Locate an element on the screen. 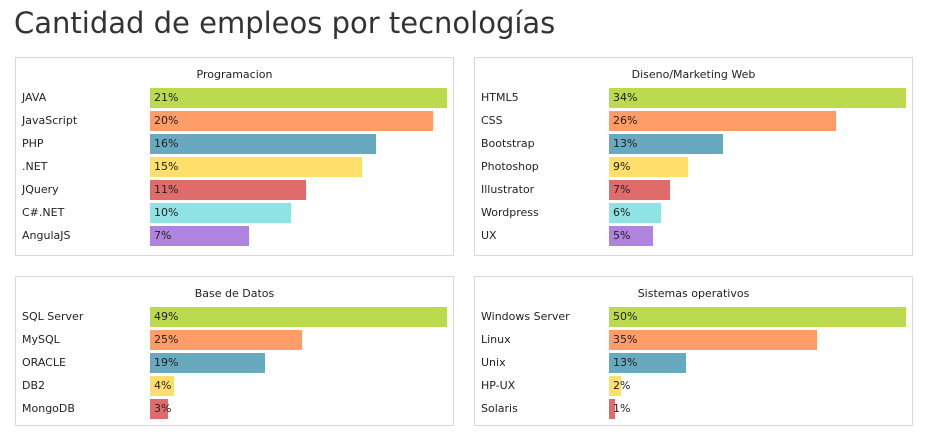 The width and height of the screenshot is (936, 440). bar-row-bootstrap: Bootstrap 13% is located at coordinates (693, 144).